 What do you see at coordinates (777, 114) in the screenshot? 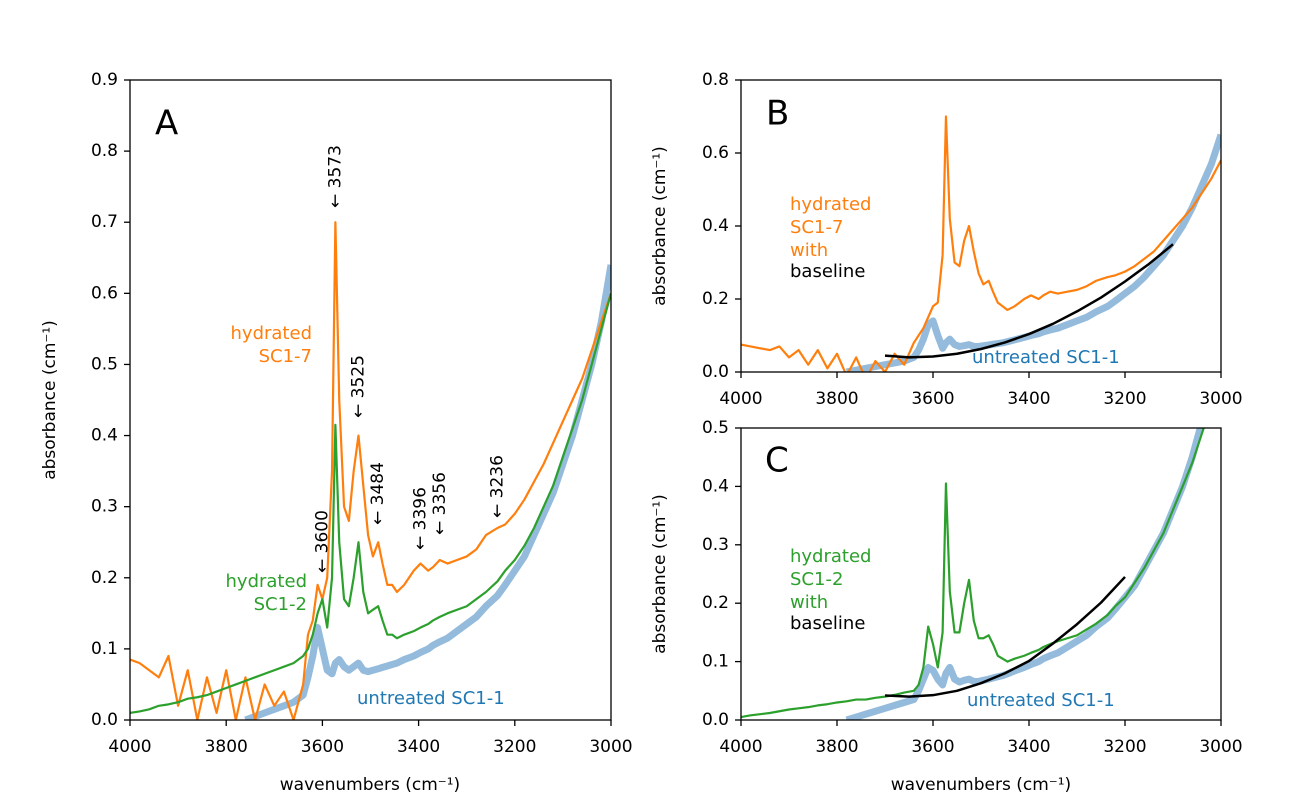
I see `panel-letter: B` at bounding box center [777, 114].